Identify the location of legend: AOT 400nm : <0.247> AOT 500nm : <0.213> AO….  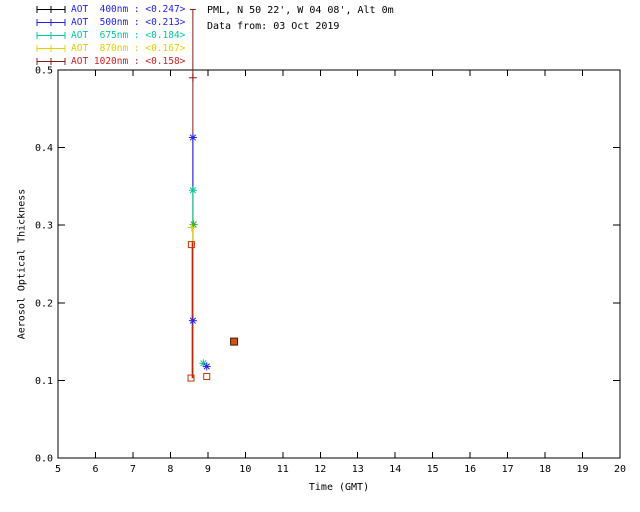
(110, 35).